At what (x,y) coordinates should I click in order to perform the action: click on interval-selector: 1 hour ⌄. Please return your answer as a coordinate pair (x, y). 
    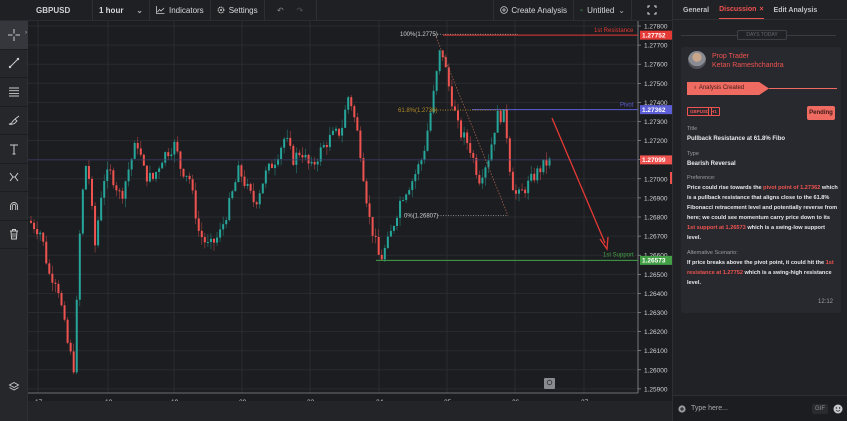
    Looking at the image, I should click on (121, 10).